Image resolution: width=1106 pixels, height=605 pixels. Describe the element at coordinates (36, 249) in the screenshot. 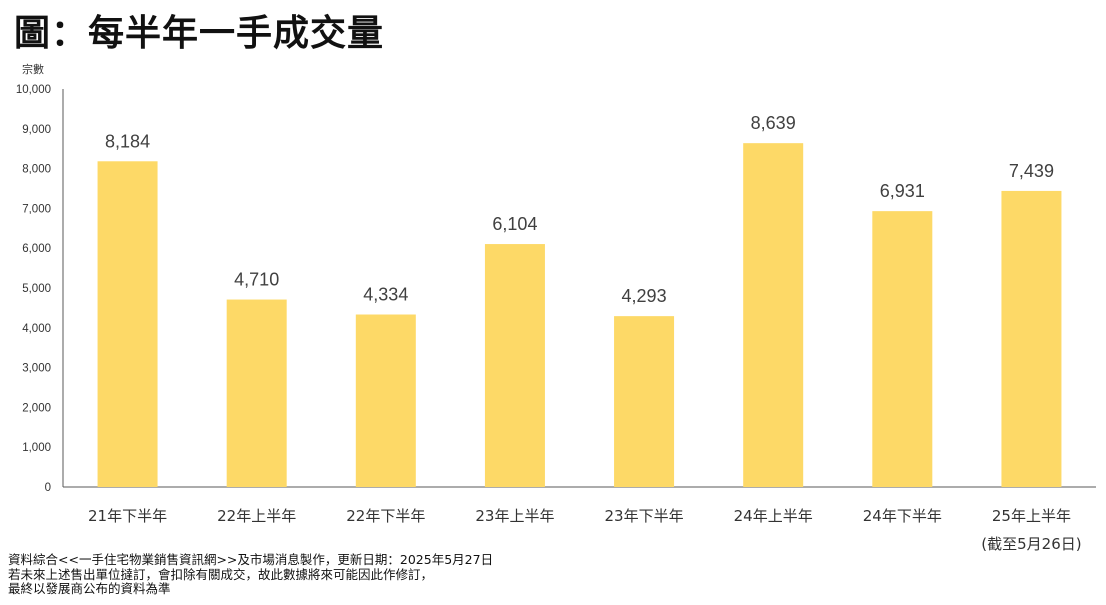

I see `y-tick-label: 6,000` at that location.